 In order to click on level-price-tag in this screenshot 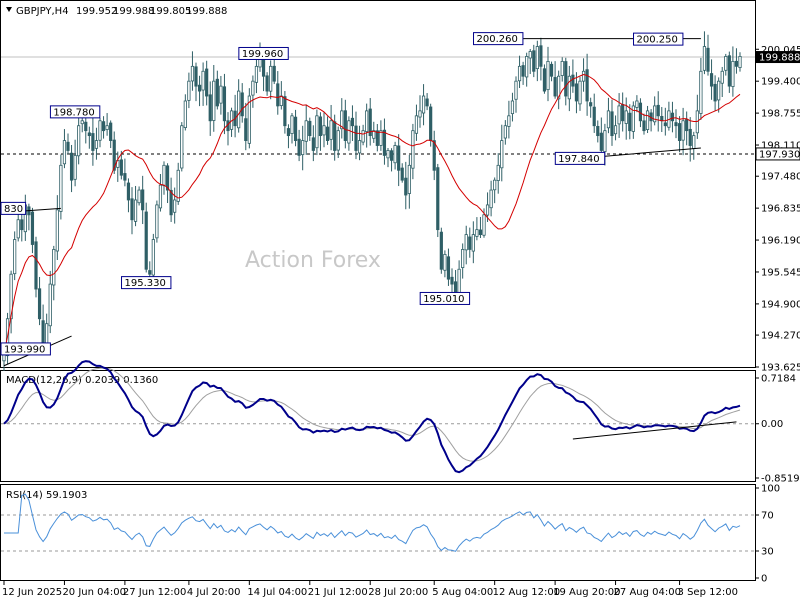, I will do `click(777, 154)`.